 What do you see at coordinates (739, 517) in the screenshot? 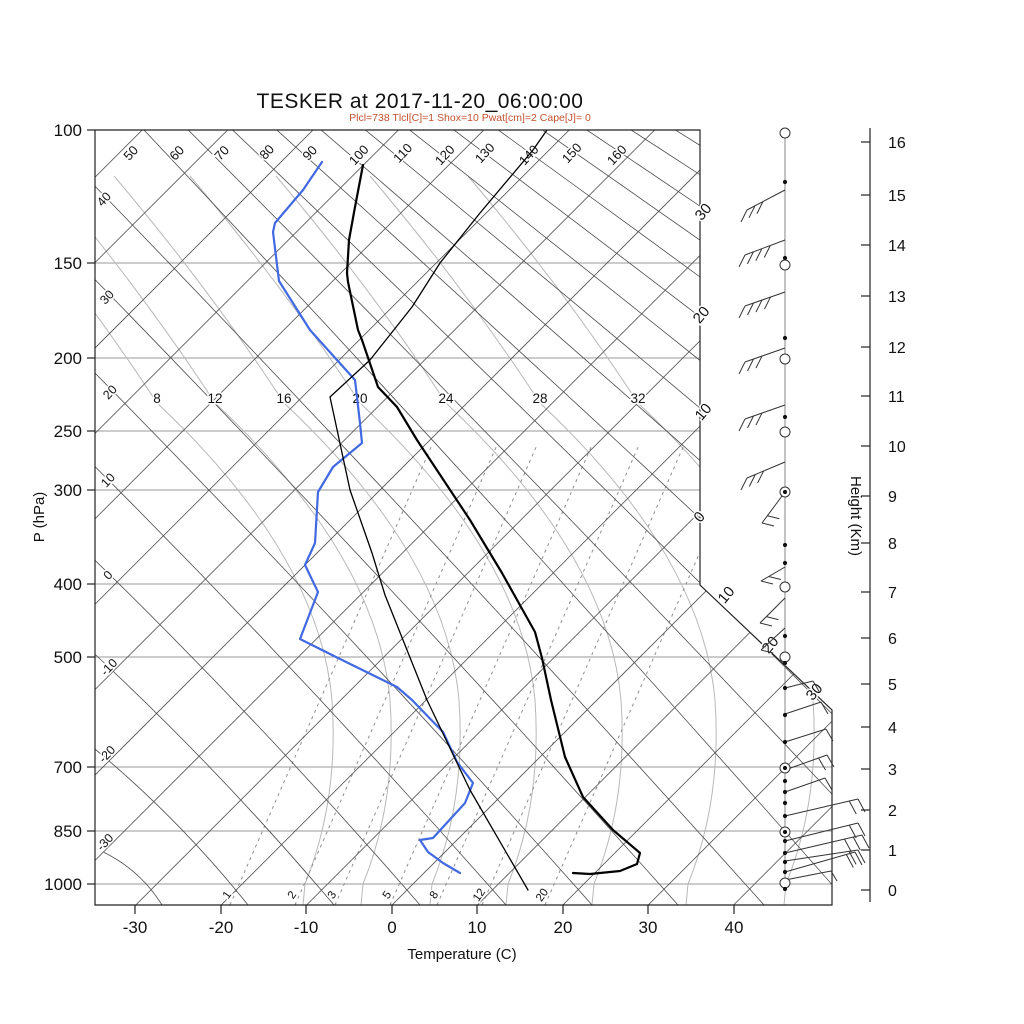
I see `isotherm-line` at bounding box center [739, 517].